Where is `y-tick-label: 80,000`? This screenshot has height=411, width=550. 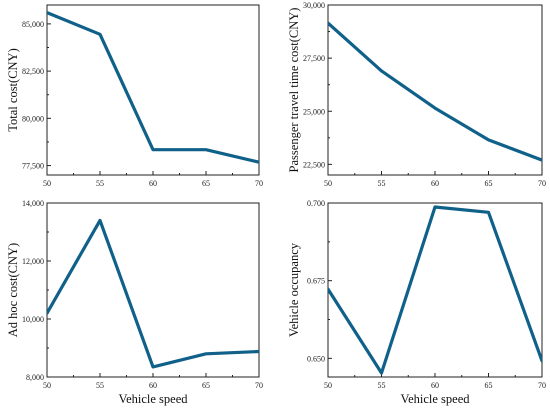
y-tick-label: 80,000 is located at coordinates (33, 118).